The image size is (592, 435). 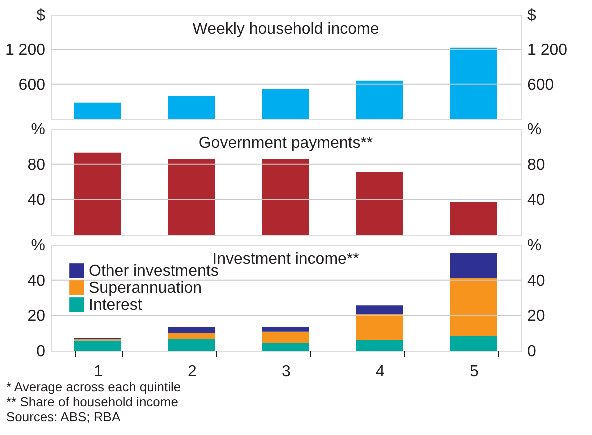 I want to click on y2-tick-label: 20, so click(x=537, y=317).